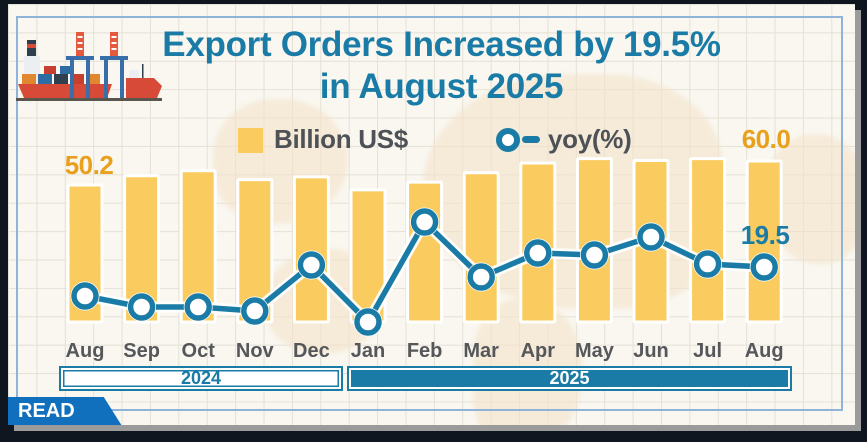  I want to click on month-label-mar-2025: Mar, so click(481, 351).